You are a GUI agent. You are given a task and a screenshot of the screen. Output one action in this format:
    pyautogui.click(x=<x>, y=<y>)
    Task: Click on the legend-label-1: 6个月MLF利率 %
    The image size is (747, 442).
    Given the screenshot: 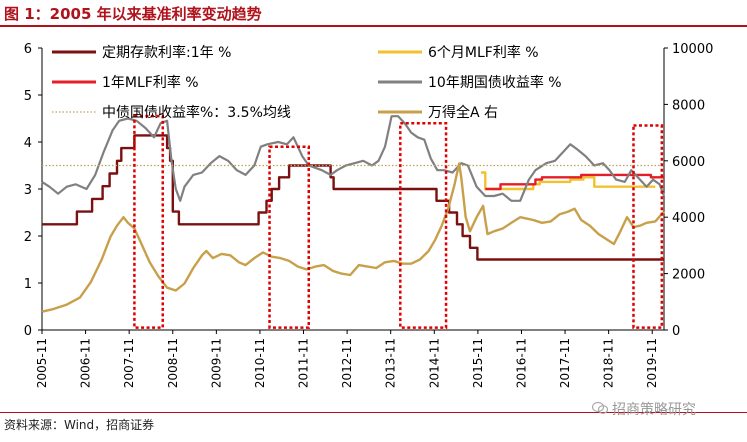 What is the action you would take?
    pyautogui.click(x=483, y=52)
    